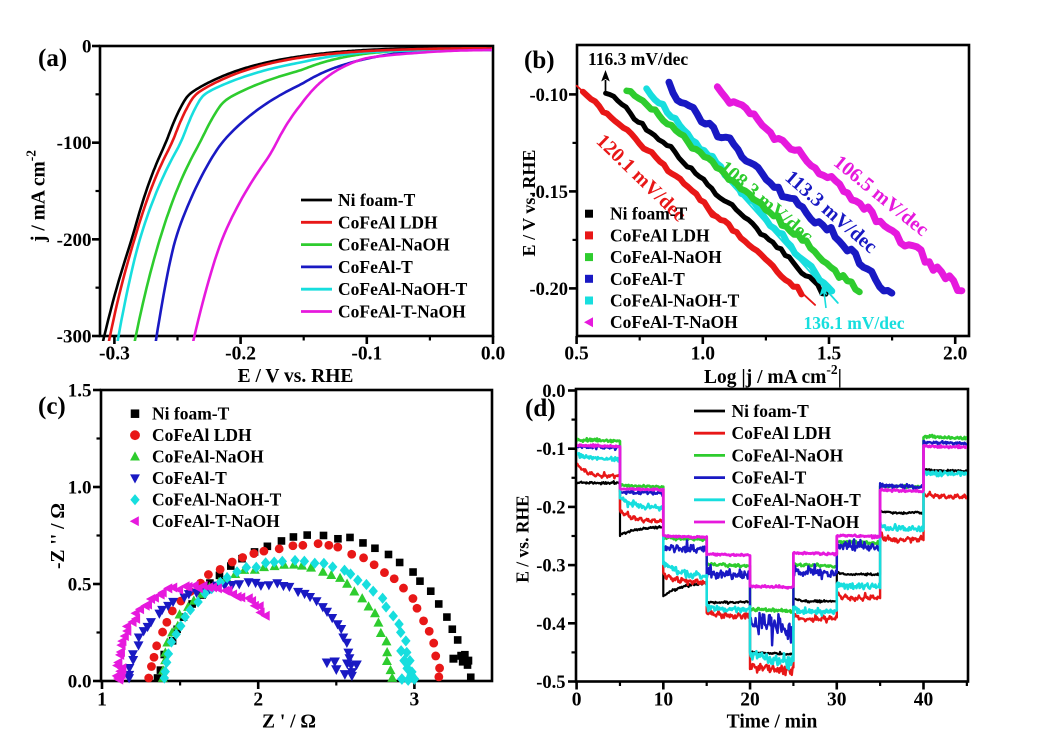 The height and width of the screenshot is (750, 1049). What do you see at coordinates (853, 323) in the screenshot?
I see `svg-text: 136.1 mV/dec` at bounding box center [853, 323].